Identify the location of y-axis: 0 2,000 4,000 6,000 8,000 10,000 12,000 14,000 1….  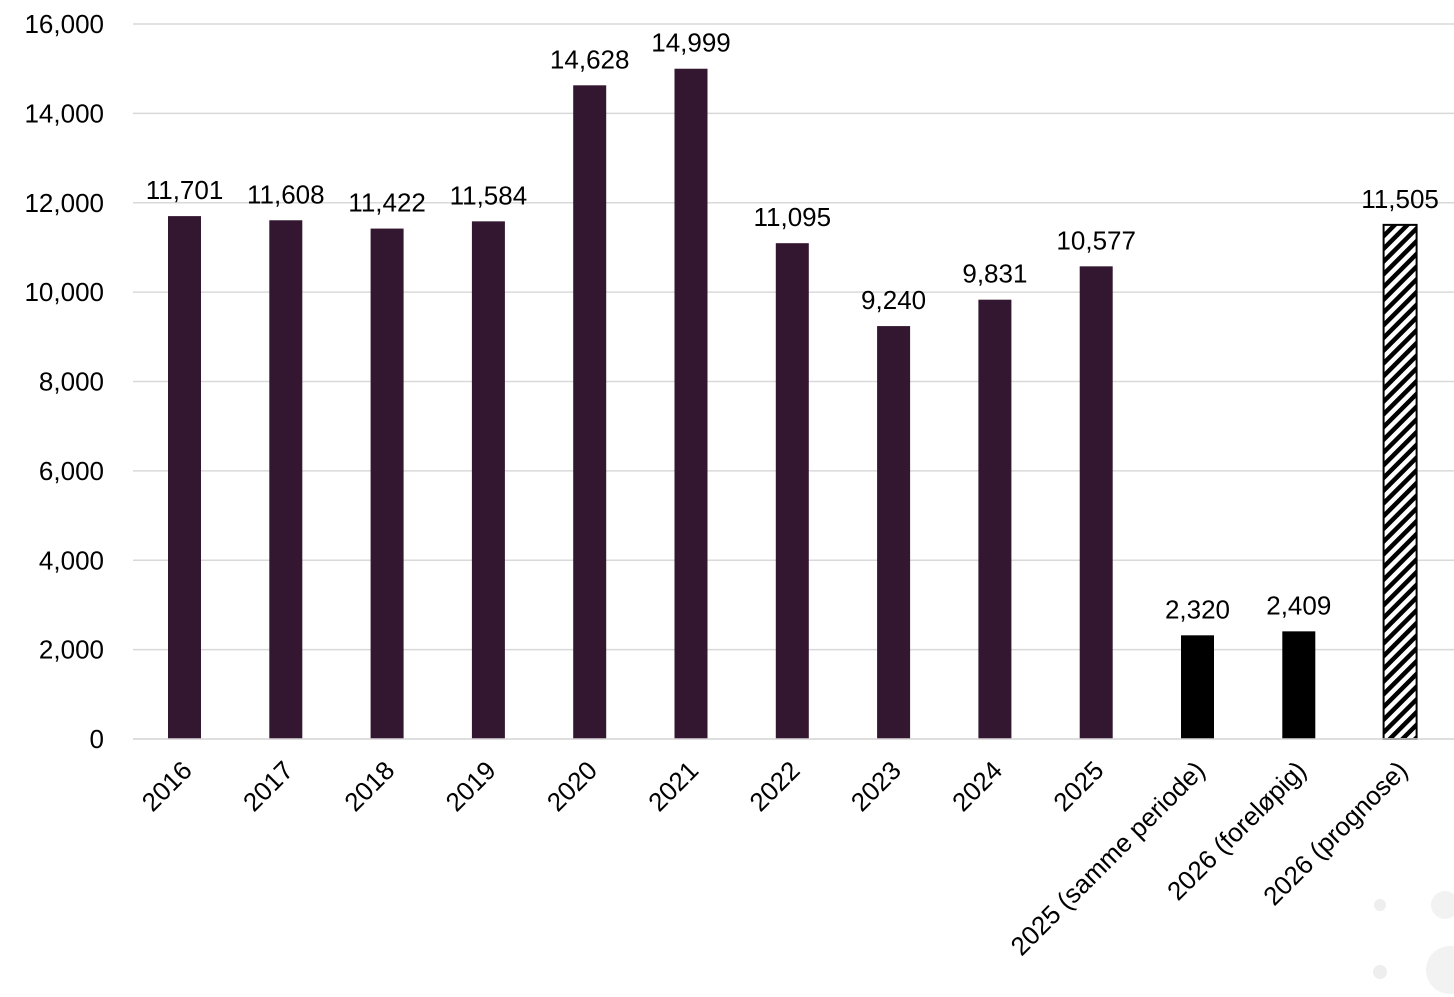
(64, 381).